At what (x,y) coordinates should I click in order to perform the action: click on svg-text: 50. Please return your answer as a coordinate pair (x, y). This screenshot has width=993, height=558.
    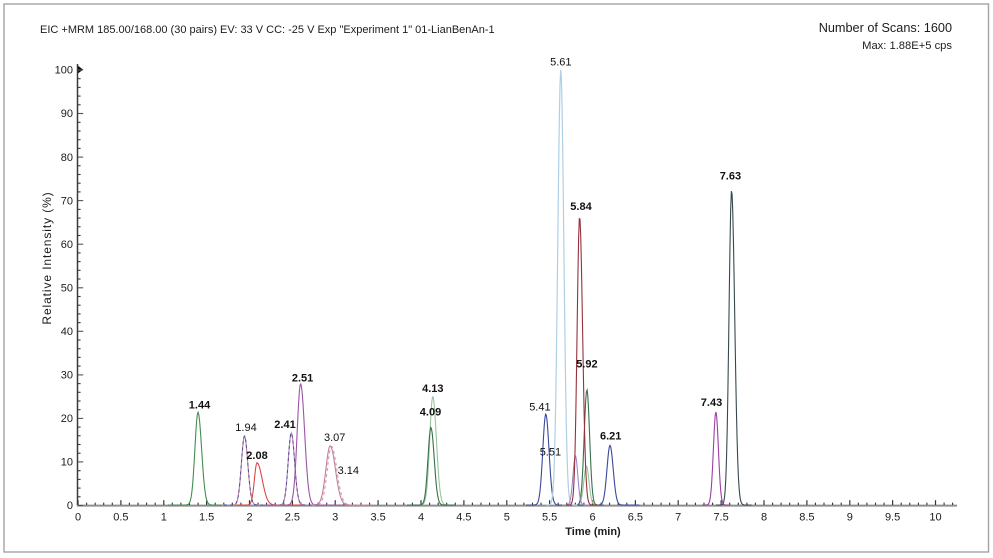
    Looking at the image, I should click on (67, 288).